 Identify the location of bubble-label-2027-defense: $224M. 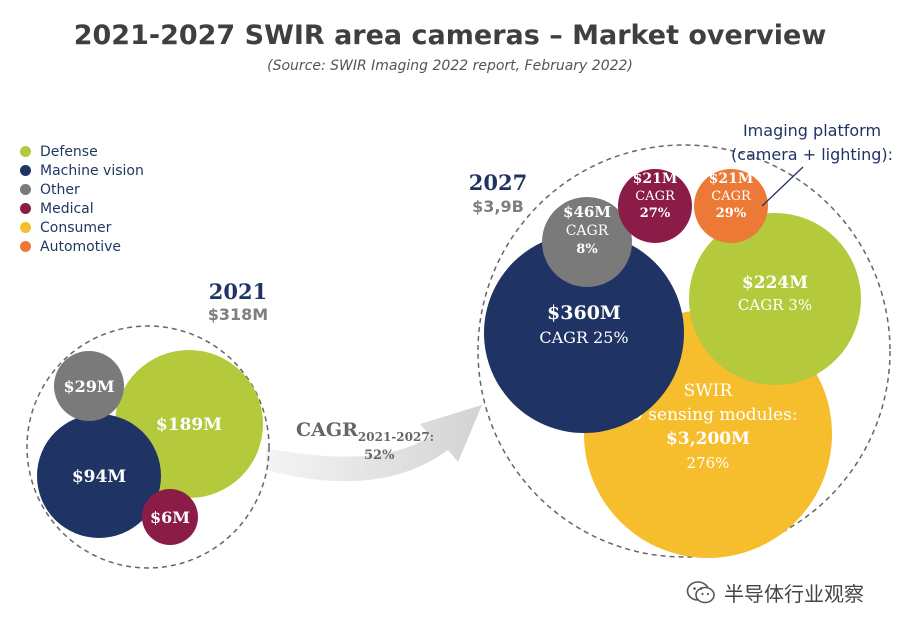
(775, 283).